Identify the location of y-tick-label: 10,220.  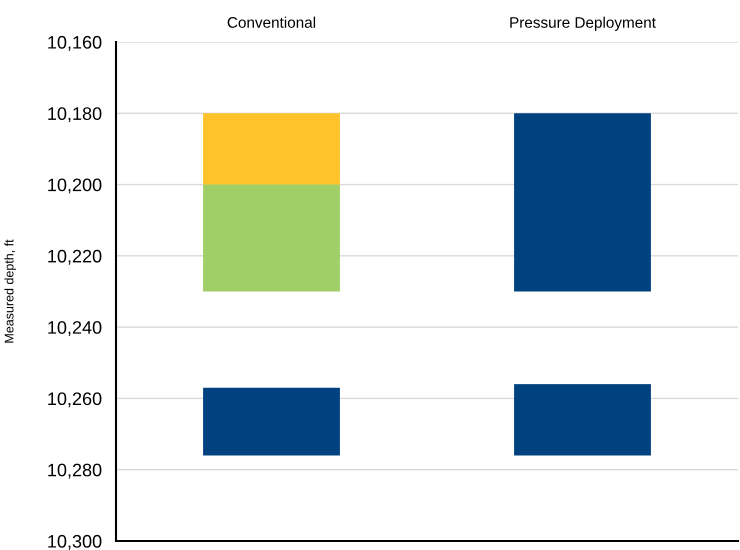
(75, 257).